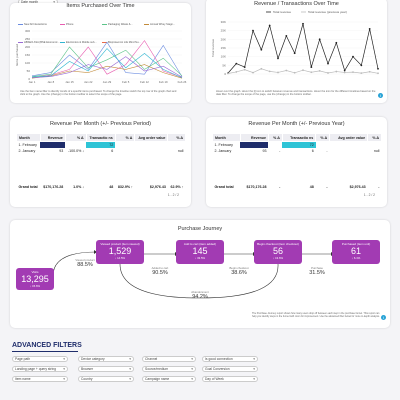 The image size is (400, 400). I want to click on y-axis-label: Total revenue, so click(213, 48).